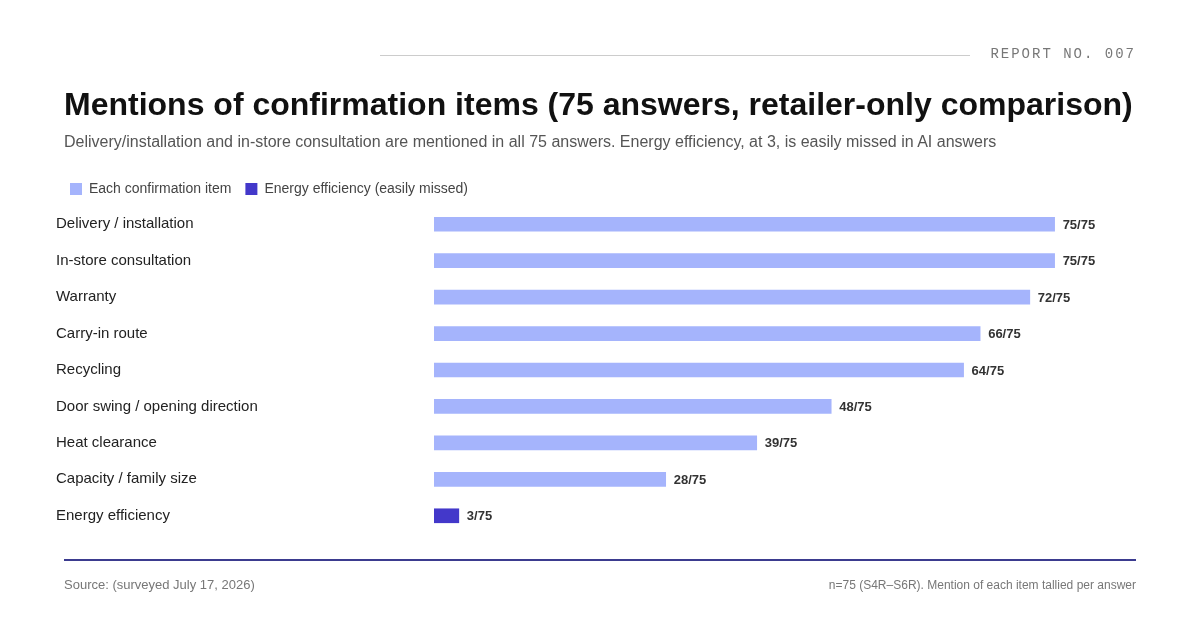 The image size is (1200, 630). I want to click on source-note: Source: (surveyed July 17, 2026), so click(159, 584).